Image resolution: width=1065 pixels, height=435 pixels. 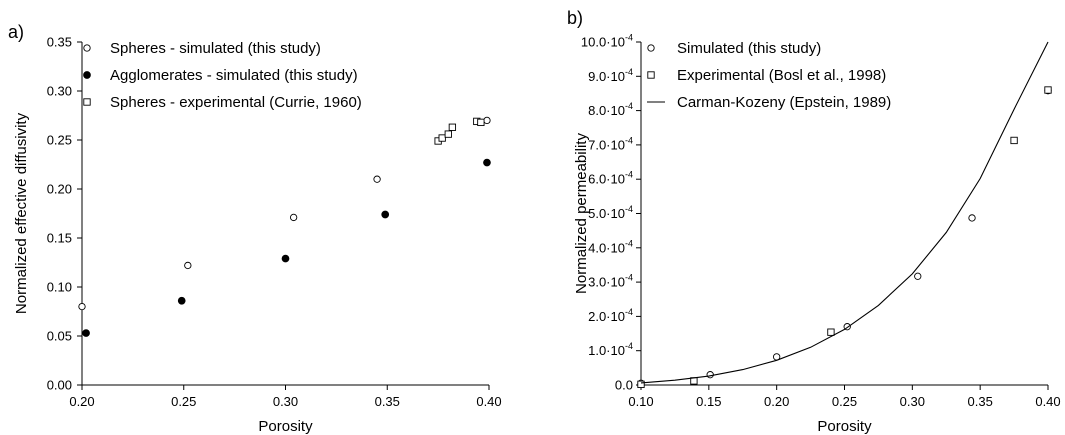 What do you see at coordinates (606, 247) in the screenshot?
I see `y-tick-mantissa: 4.0·10` at bounding box center [606, 247].